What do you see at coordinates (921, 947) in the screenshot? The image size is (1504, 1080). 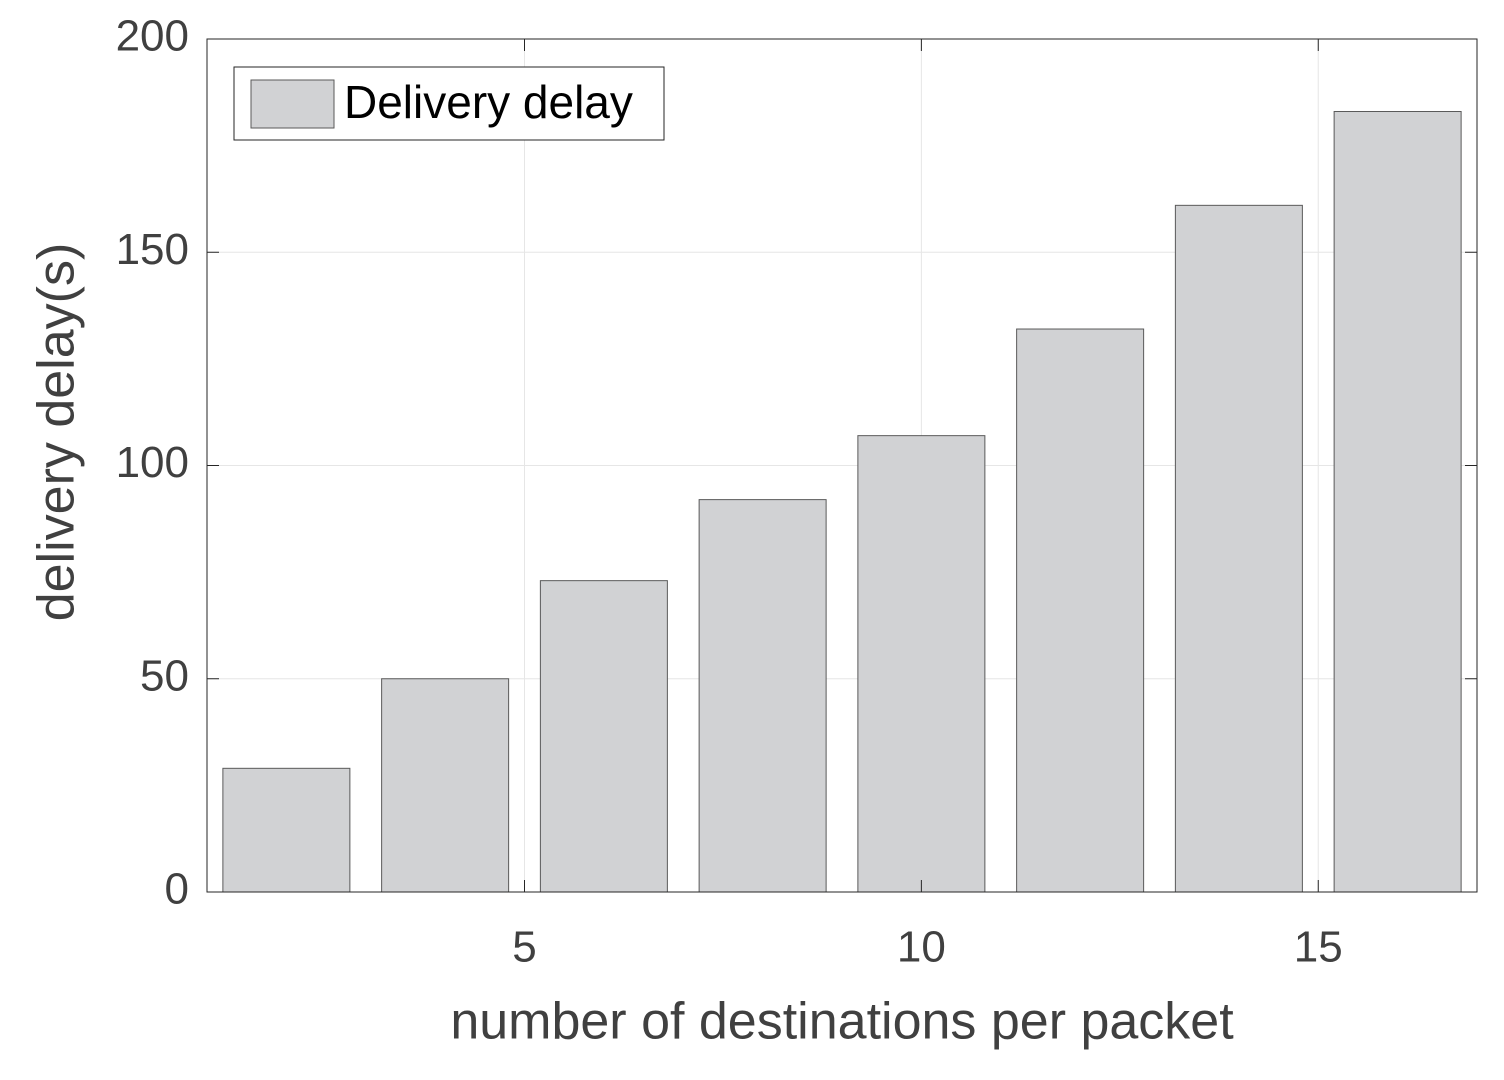 I see `x-tick-label: 10` at bounding box center [921, 947].